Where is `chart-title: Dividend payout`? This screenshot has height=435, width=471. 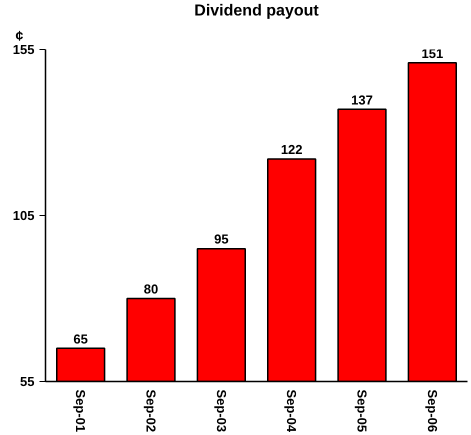 chart-title: Dividend payout is located at coordinates (257, 11).